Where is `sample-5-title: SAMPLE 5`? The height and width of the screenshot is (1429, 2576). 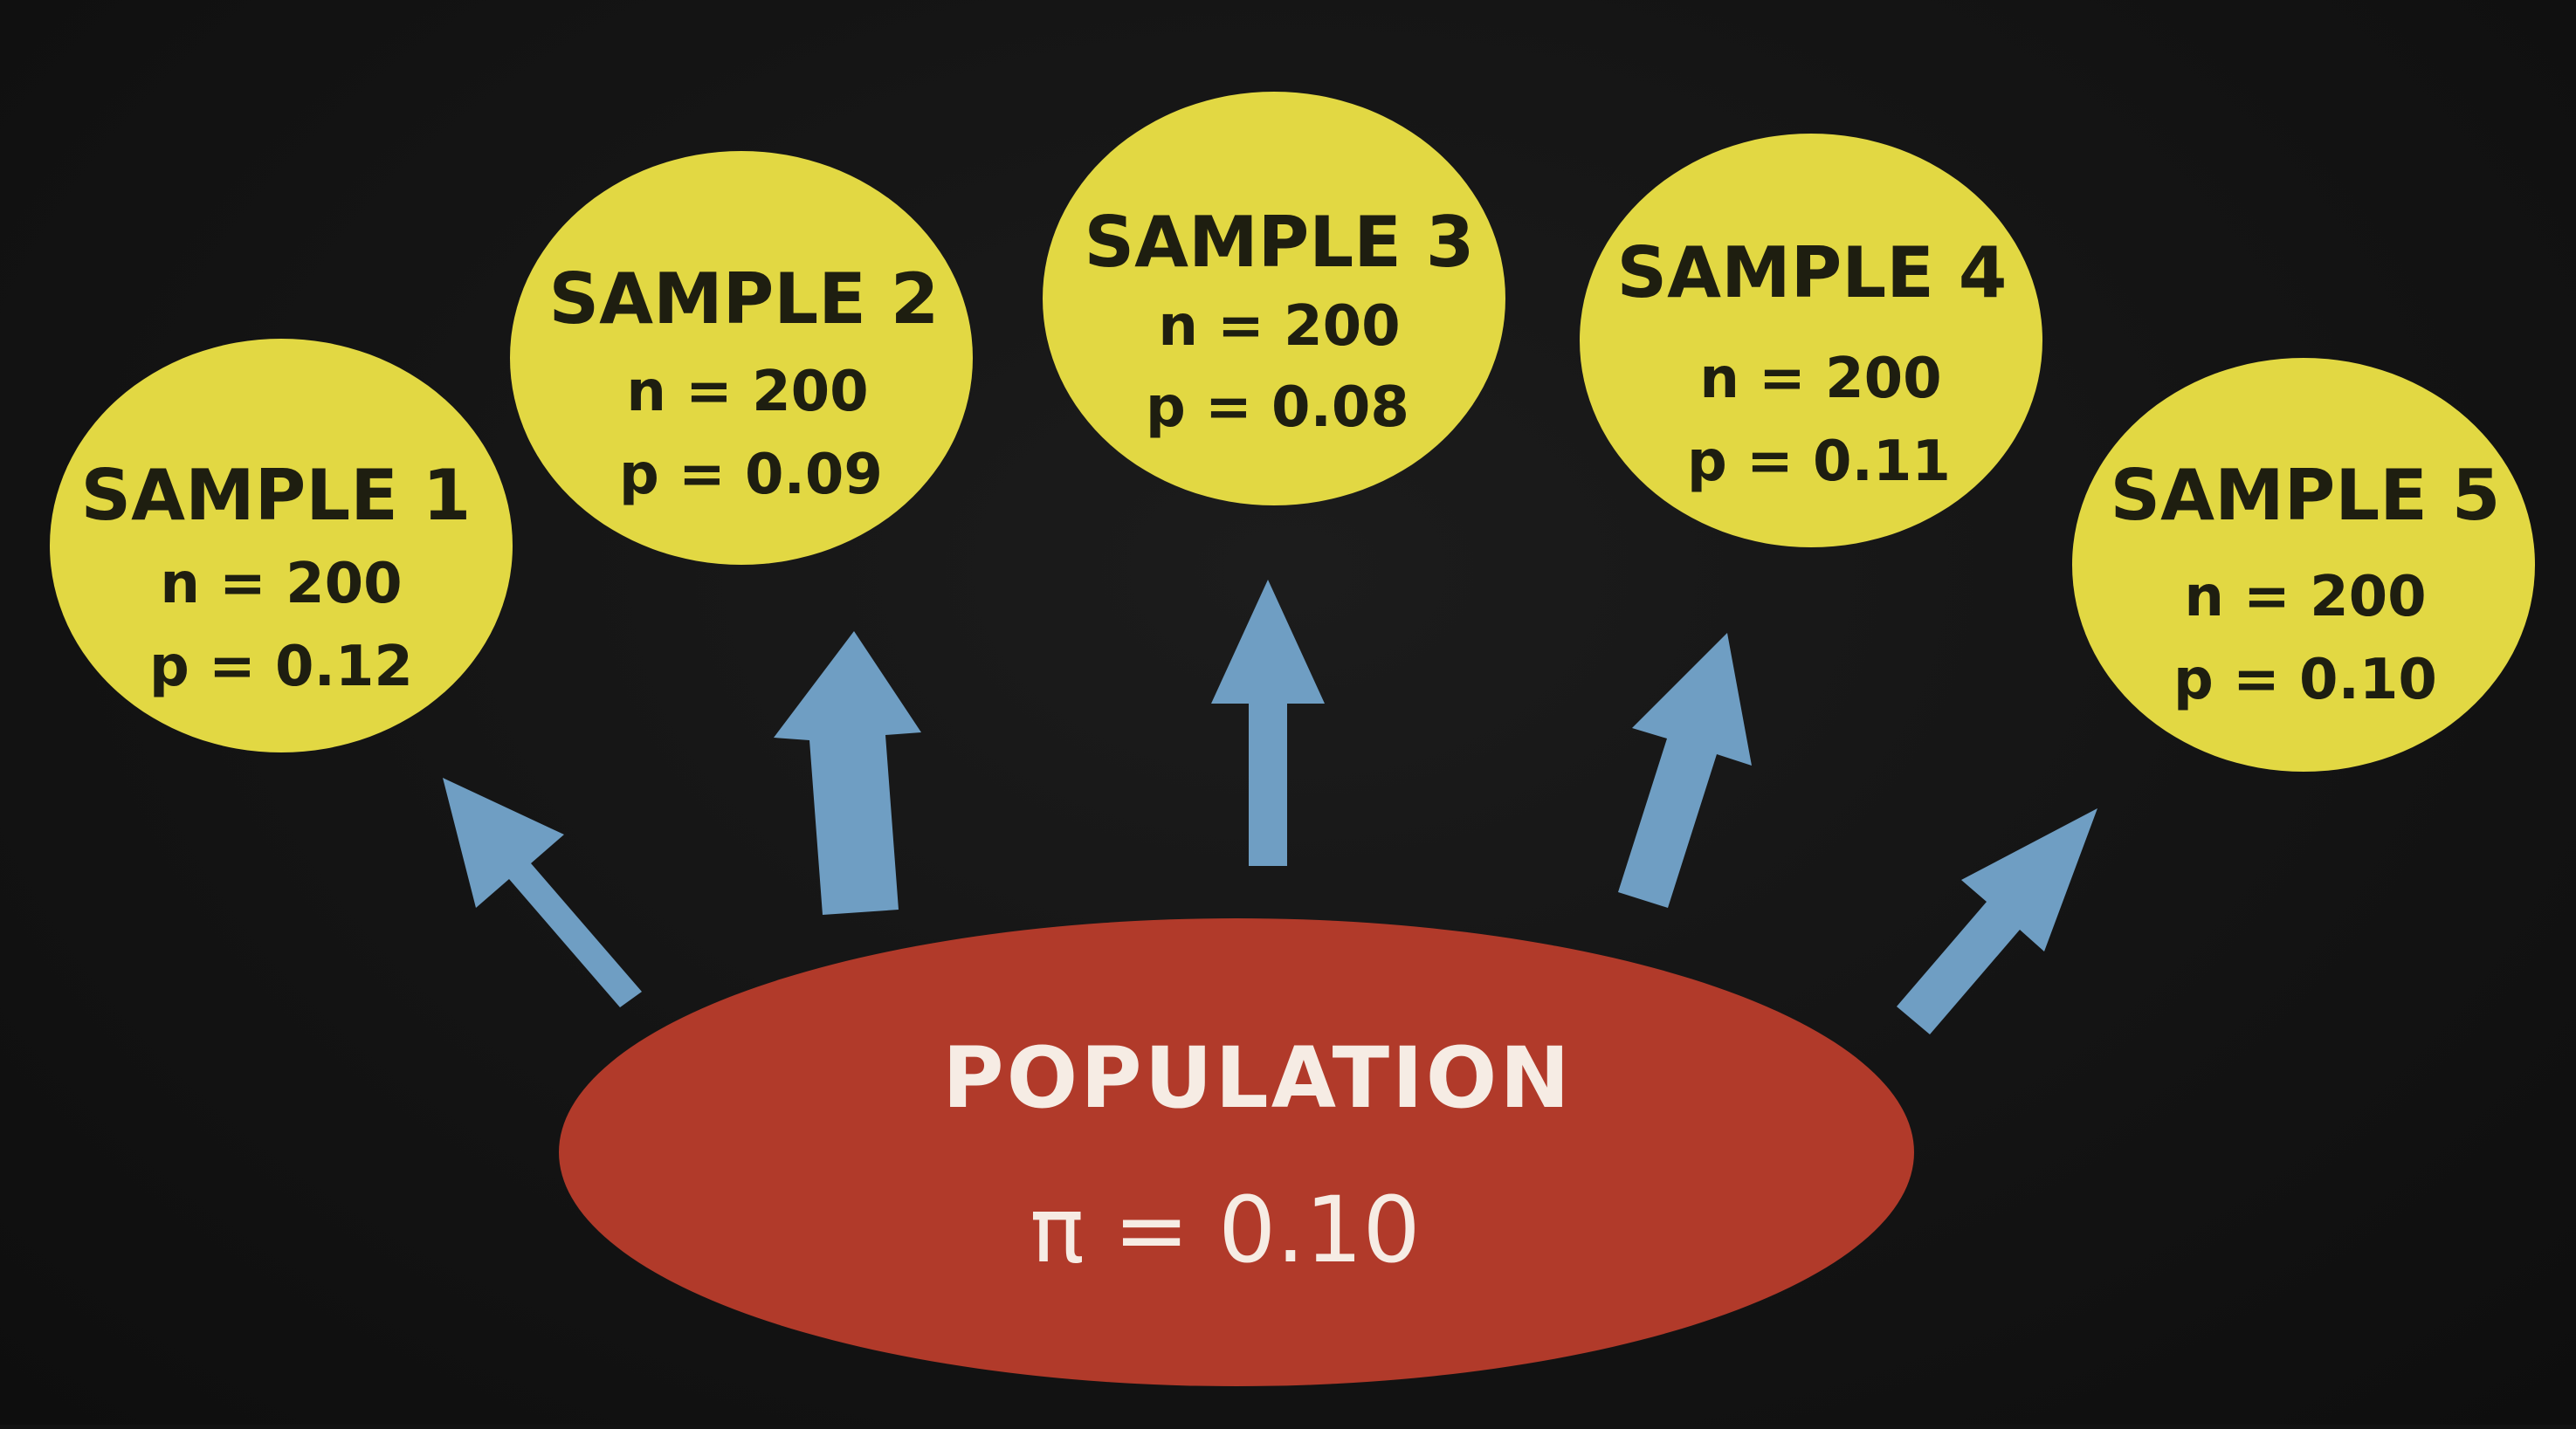
sample-5-title: SAMPLE 5 is located at coordinates (2306, 496).